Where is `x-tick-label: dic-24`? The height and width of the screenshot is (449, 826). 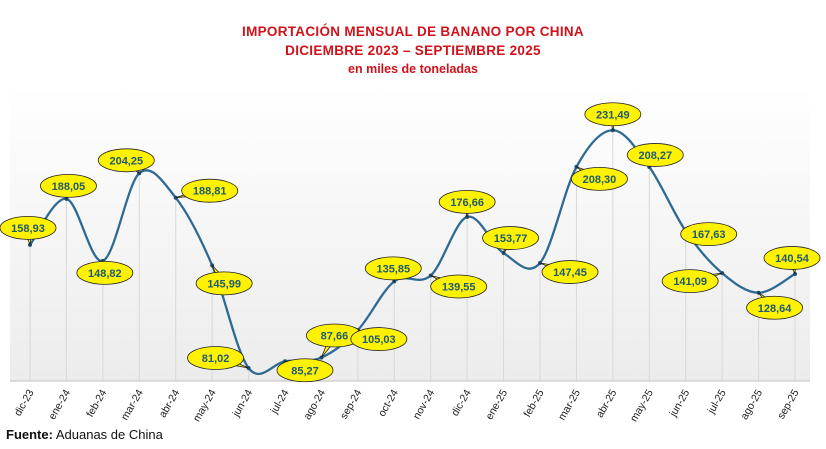
x-tick-label: dic-24 is located at coordinates (461, 402).